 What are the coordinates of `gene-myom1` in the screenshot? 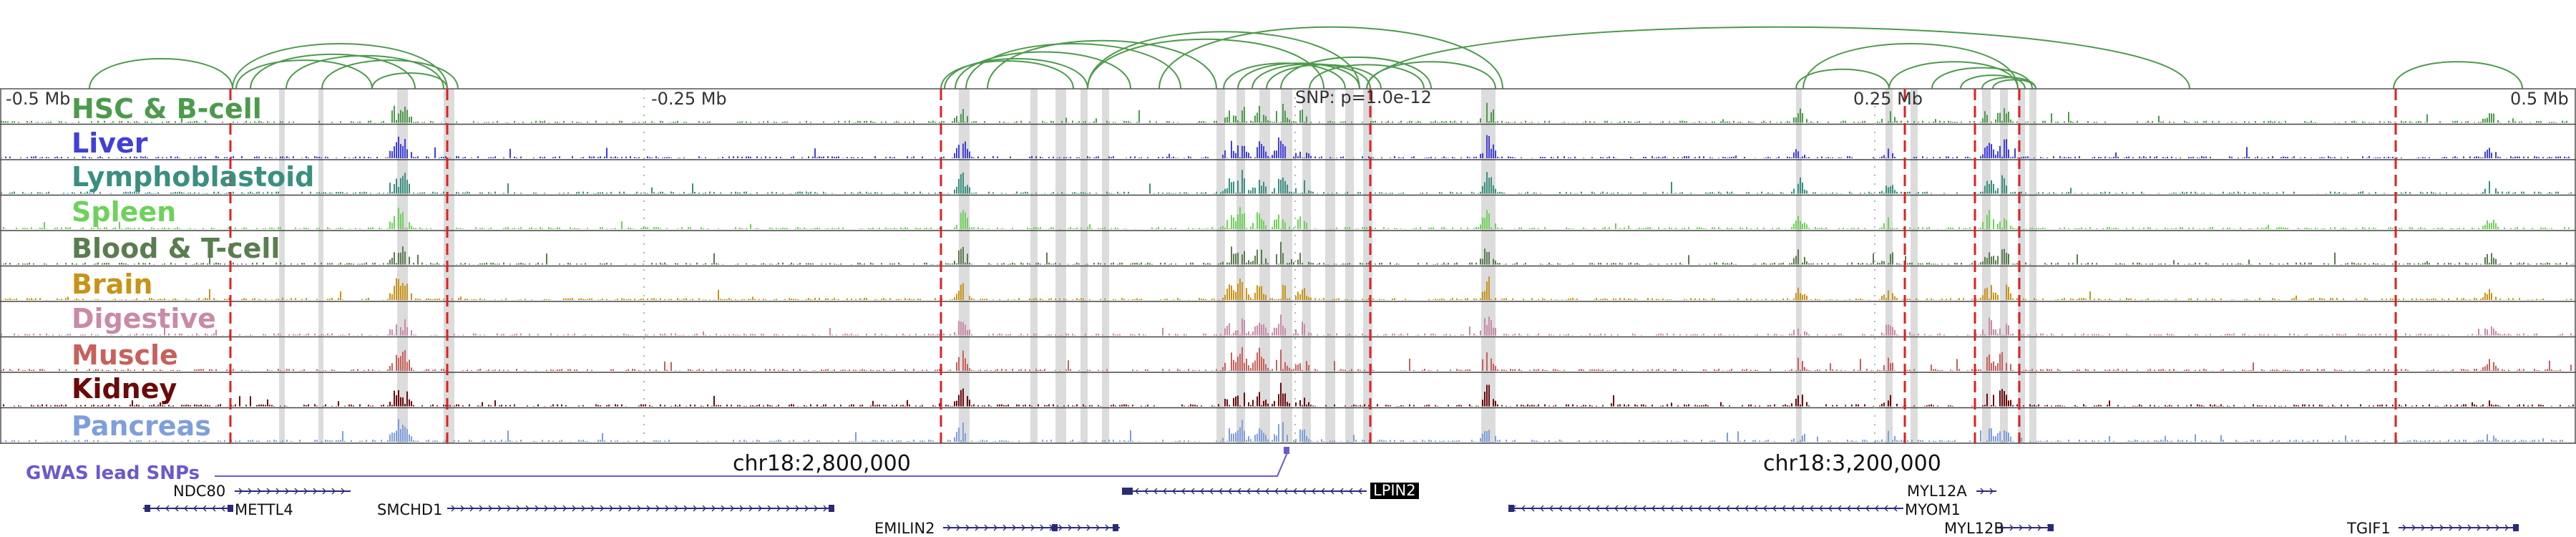 It's located at (1705, 508).